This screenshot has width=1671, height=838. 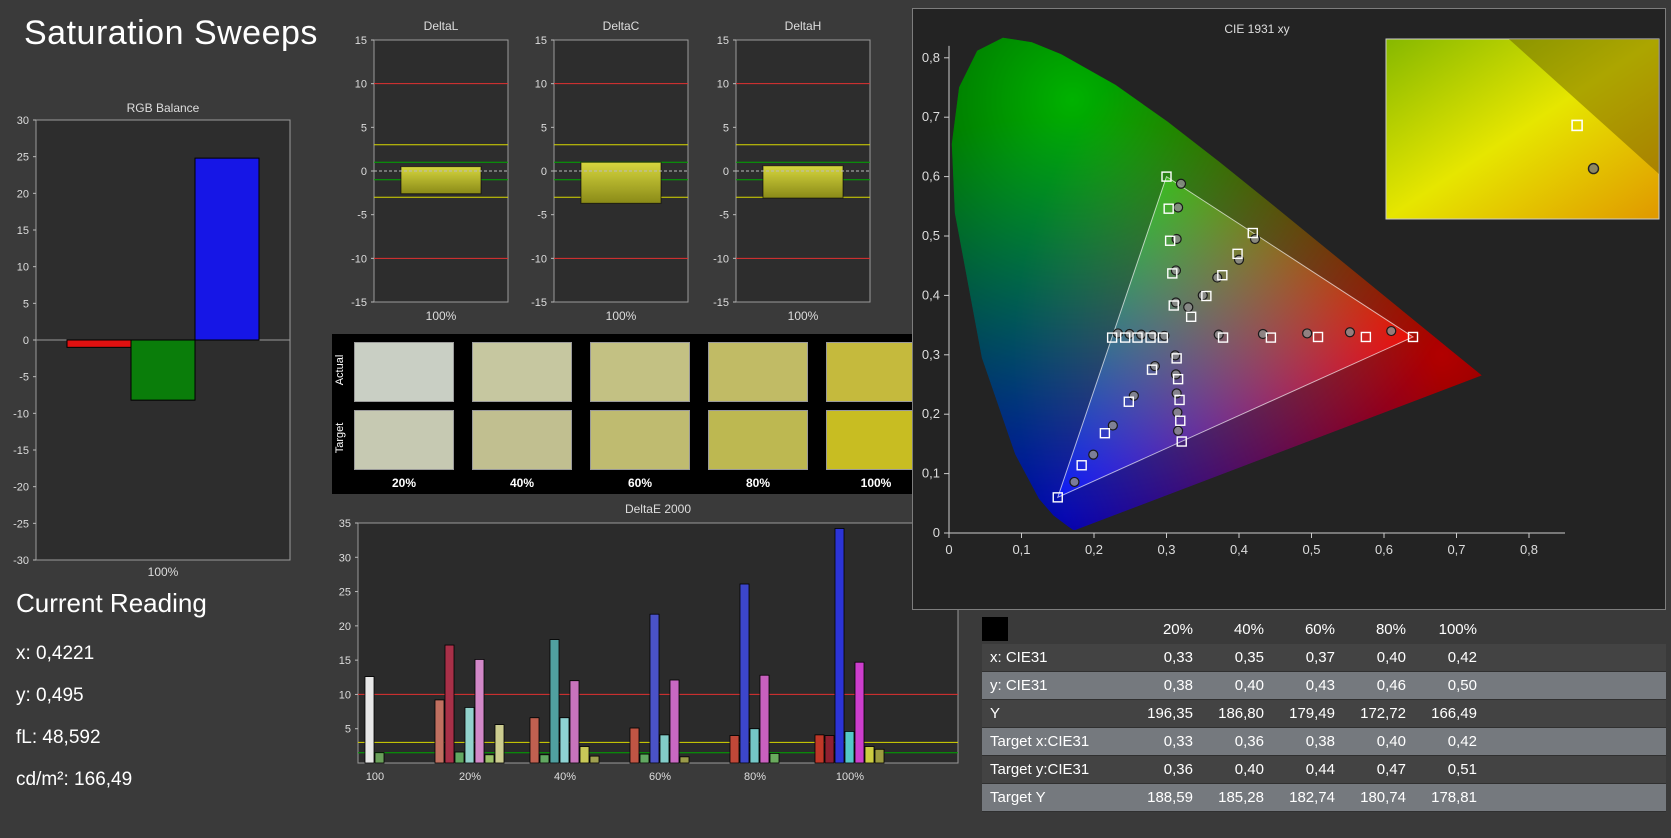 I want to click on rgb-bar-red, so click(x=99, y=343).